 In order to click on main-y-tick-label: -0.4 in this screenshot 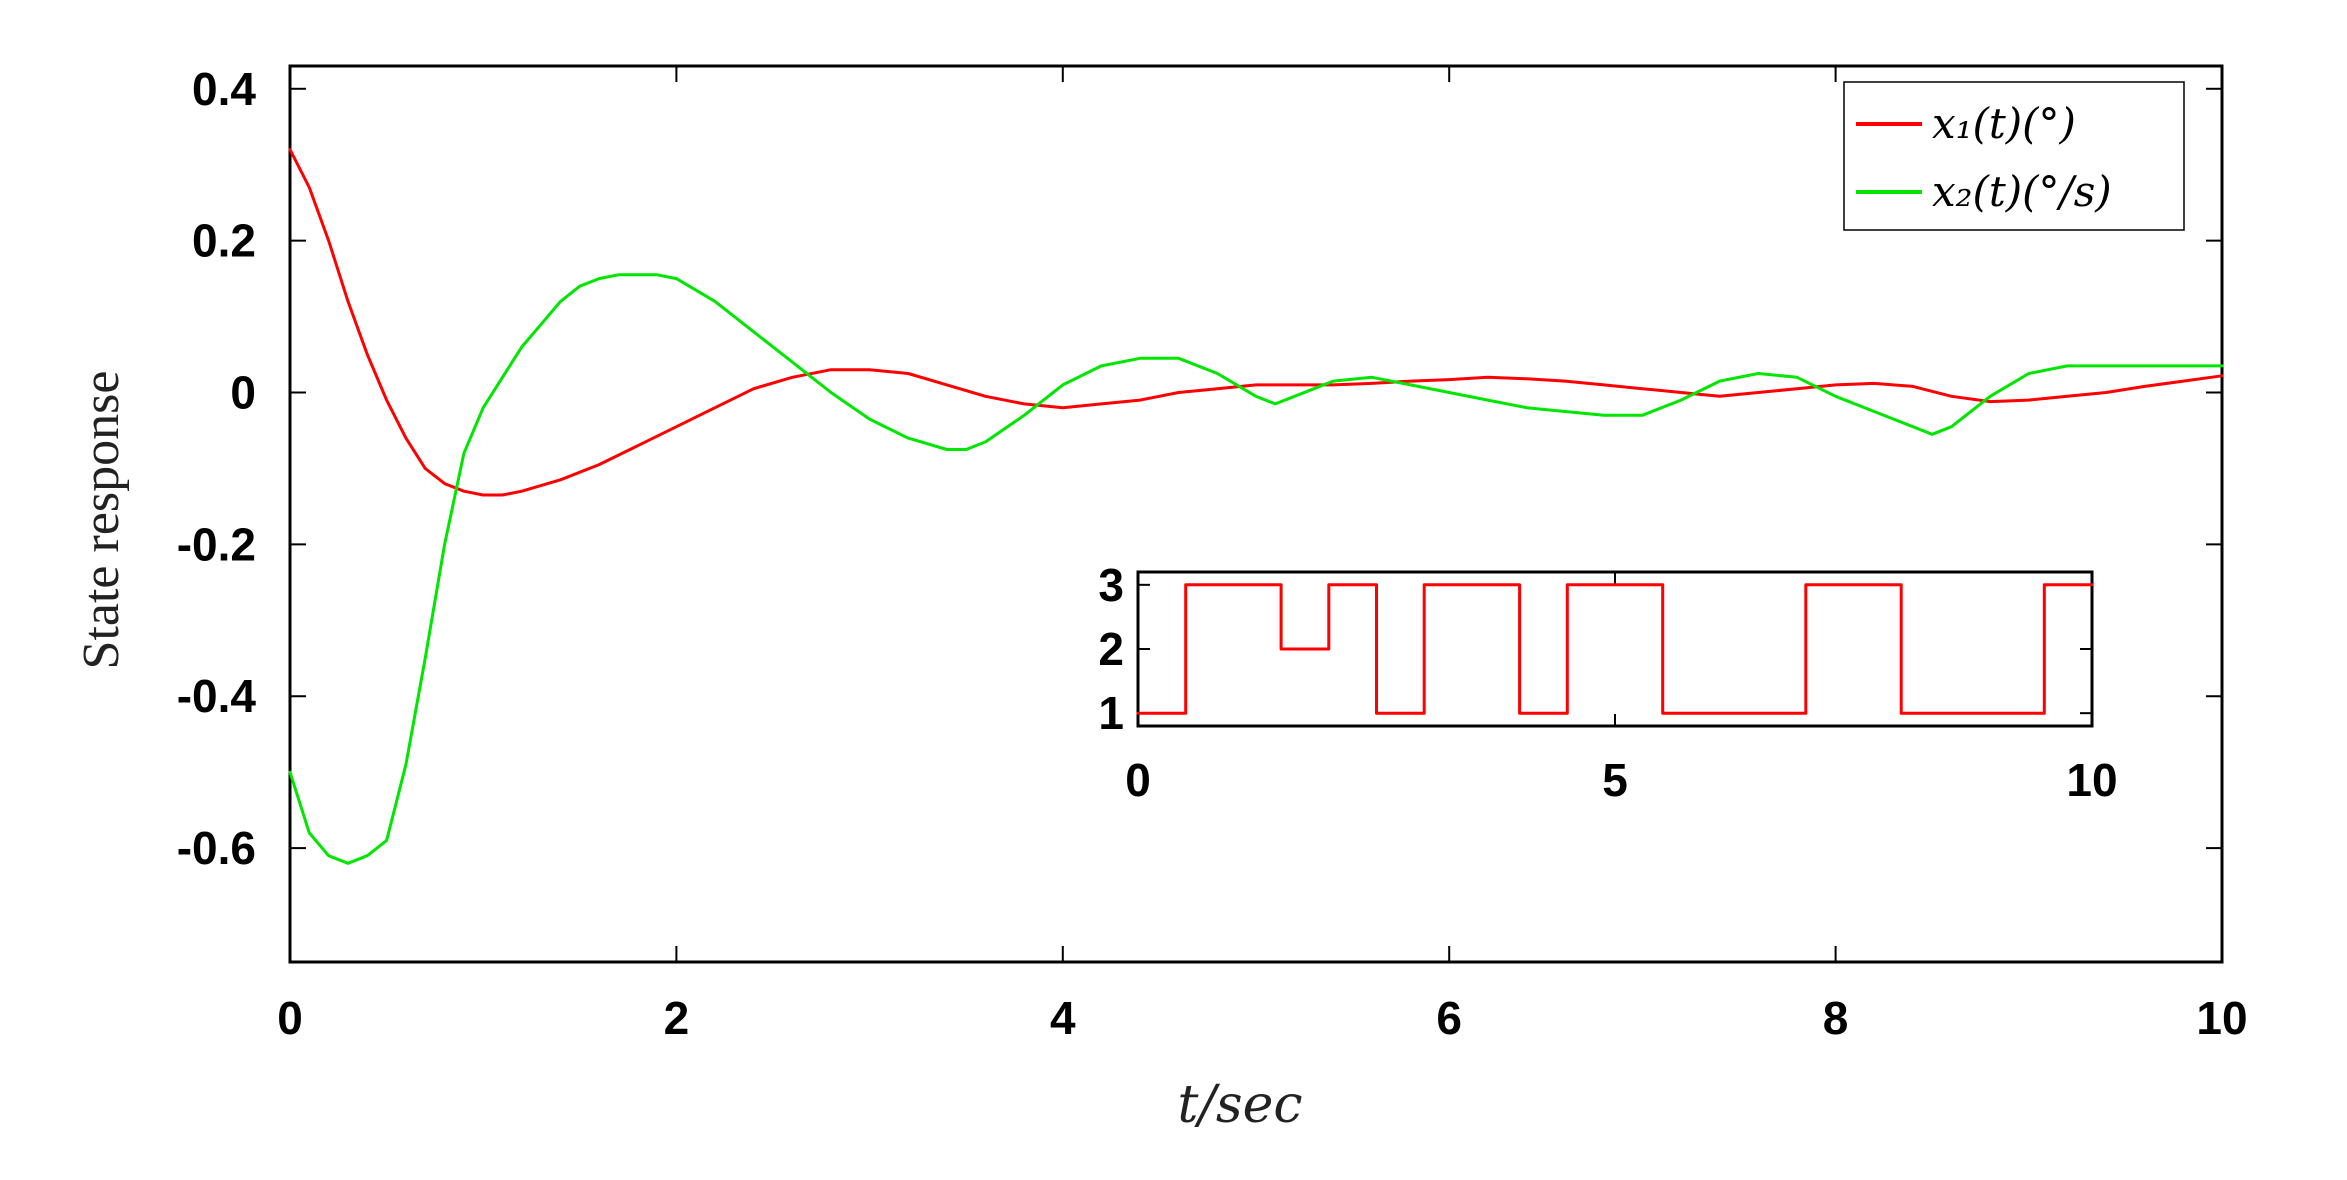, I will do `click(217, 696)`.